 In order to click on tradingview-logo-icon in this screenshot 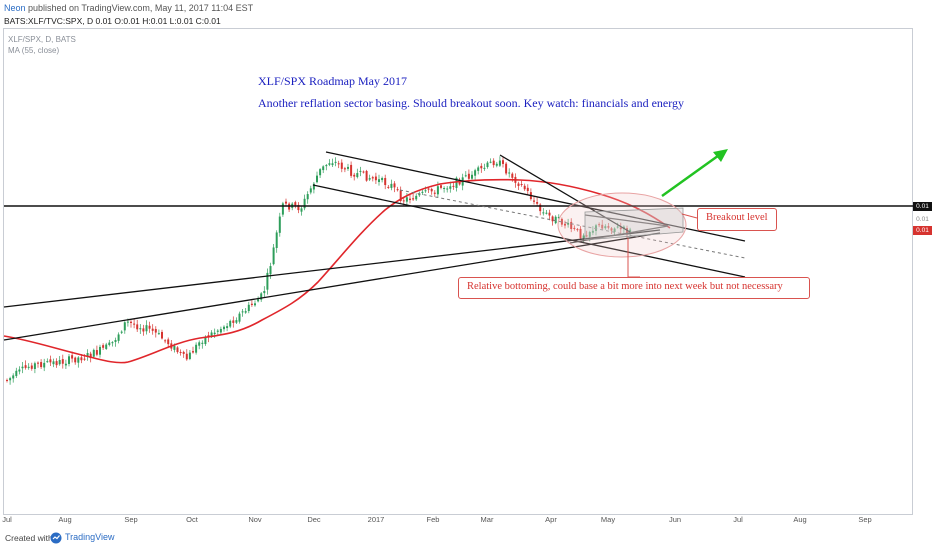, I will do `click(56, 538)`.